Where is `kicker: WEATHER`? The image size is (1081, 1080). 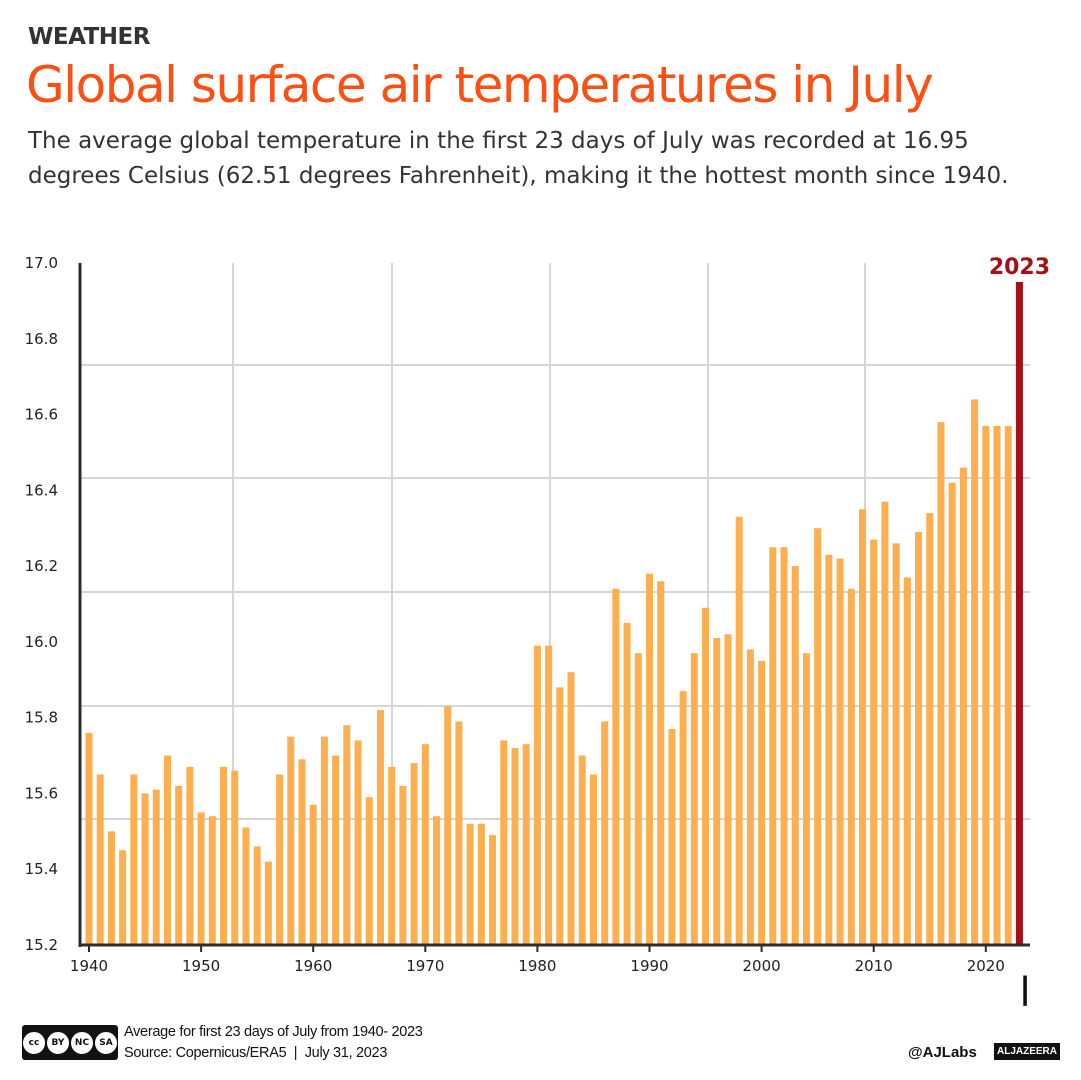
kicker: WEATHER is located at coordinates (89, 37).